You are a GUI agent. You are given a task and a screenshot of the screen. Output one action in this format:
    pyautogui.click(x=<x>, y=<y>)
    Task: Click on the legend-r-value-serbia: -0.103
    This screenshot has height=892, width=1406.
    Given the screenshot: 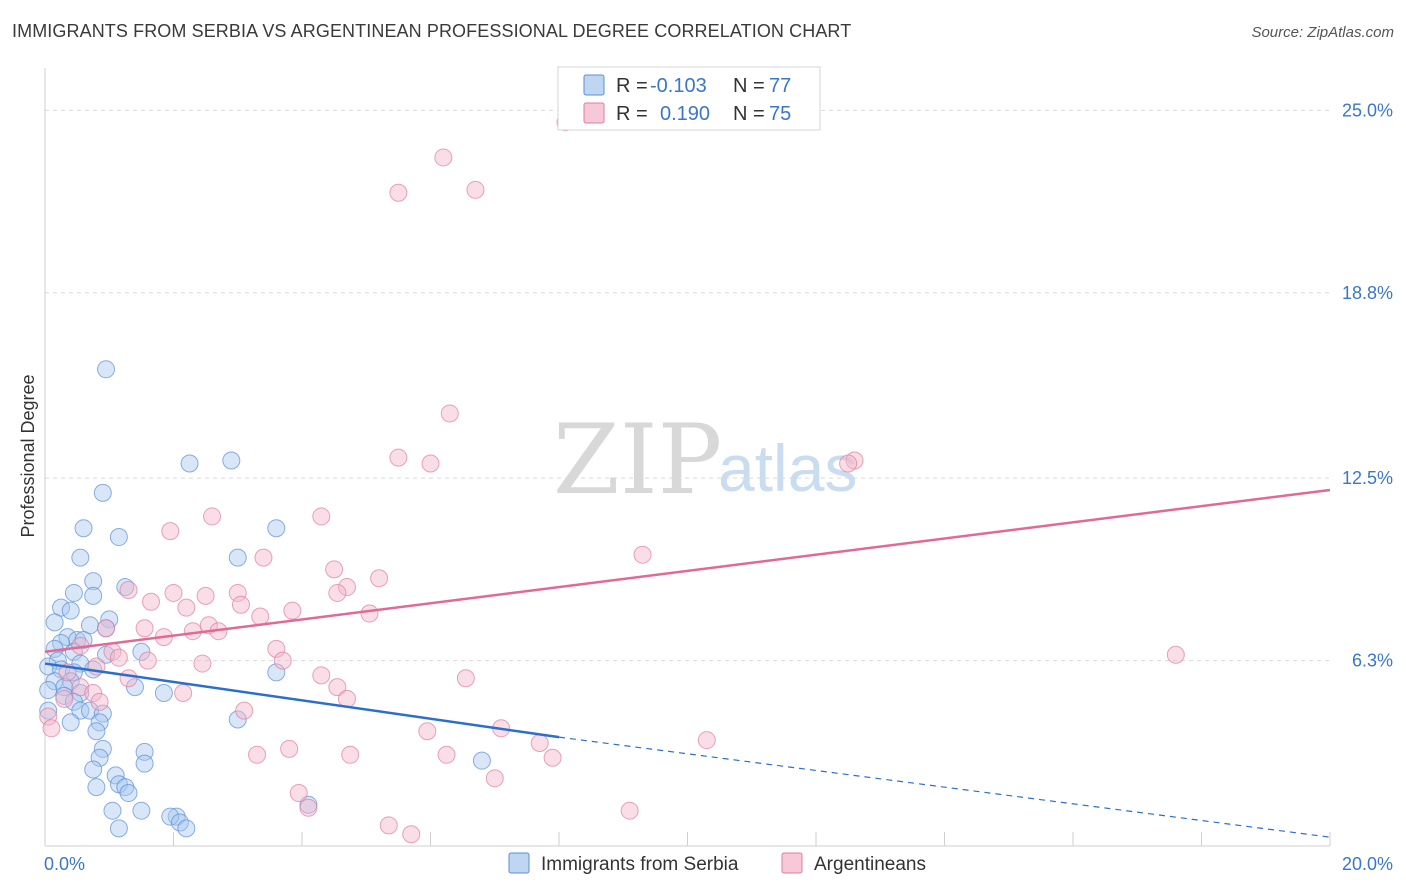 What is the action you would take?
    pyautogui.click(x=678, y=86)
    